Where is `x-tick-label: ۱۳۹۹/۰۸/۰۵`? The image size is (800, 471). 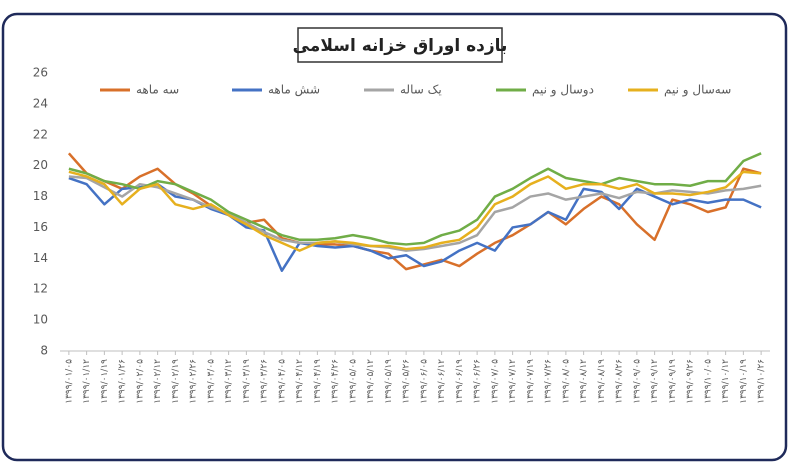 x-tick-label: ۱۳۹۹/۰۸/۰۵ is located at coordinates (566, 381).